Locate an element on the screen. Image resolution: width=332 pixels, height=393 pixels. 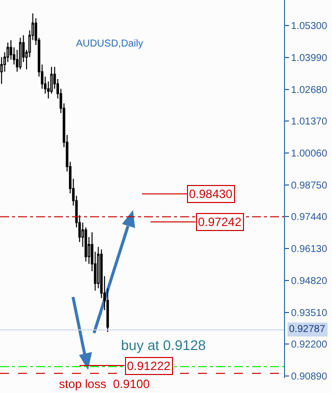
ref-line-label: 0.92787 is located at coordinates (307, 329).